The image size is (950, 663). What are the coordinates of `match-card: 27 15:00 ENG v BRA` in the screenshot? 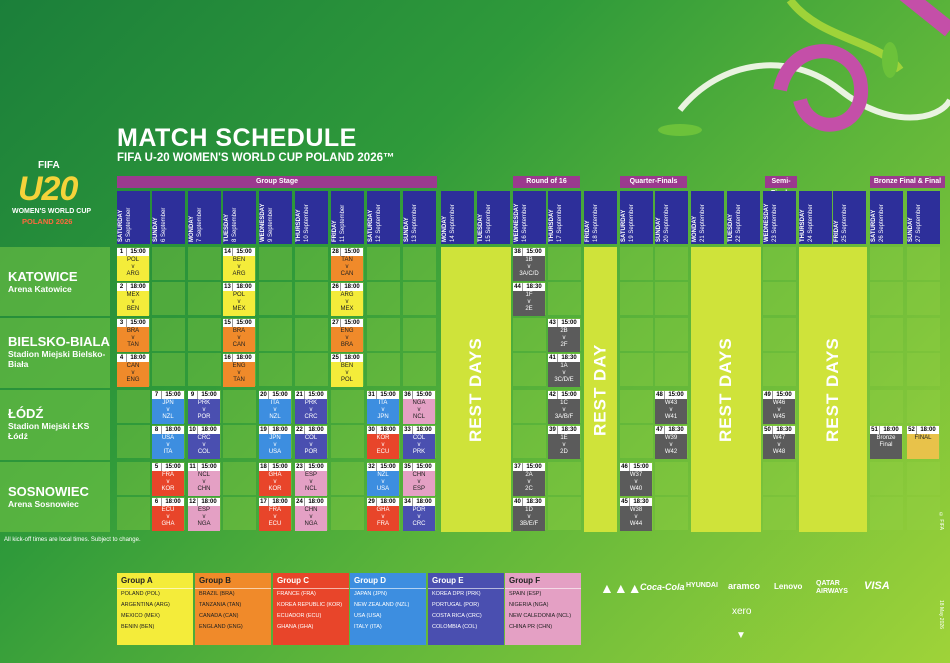 It's located at (347, 335).